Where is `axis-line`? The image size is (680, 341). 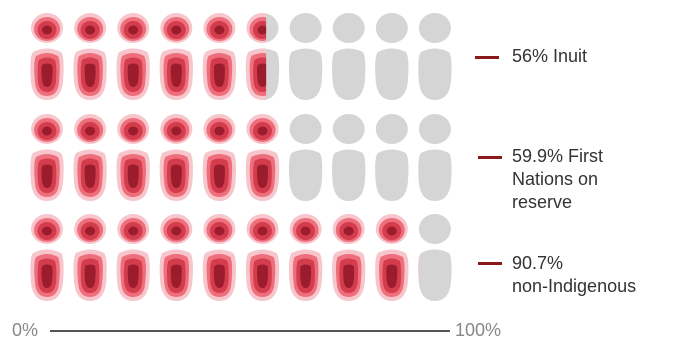 axis-line is located at coordinates (250, 331).